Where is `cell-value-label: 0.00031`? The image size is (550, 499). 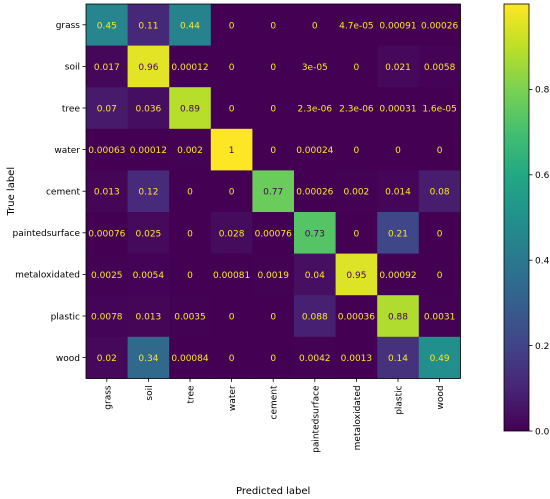 cell-value-label: 0.00031 is located at coordinates (397, 110).